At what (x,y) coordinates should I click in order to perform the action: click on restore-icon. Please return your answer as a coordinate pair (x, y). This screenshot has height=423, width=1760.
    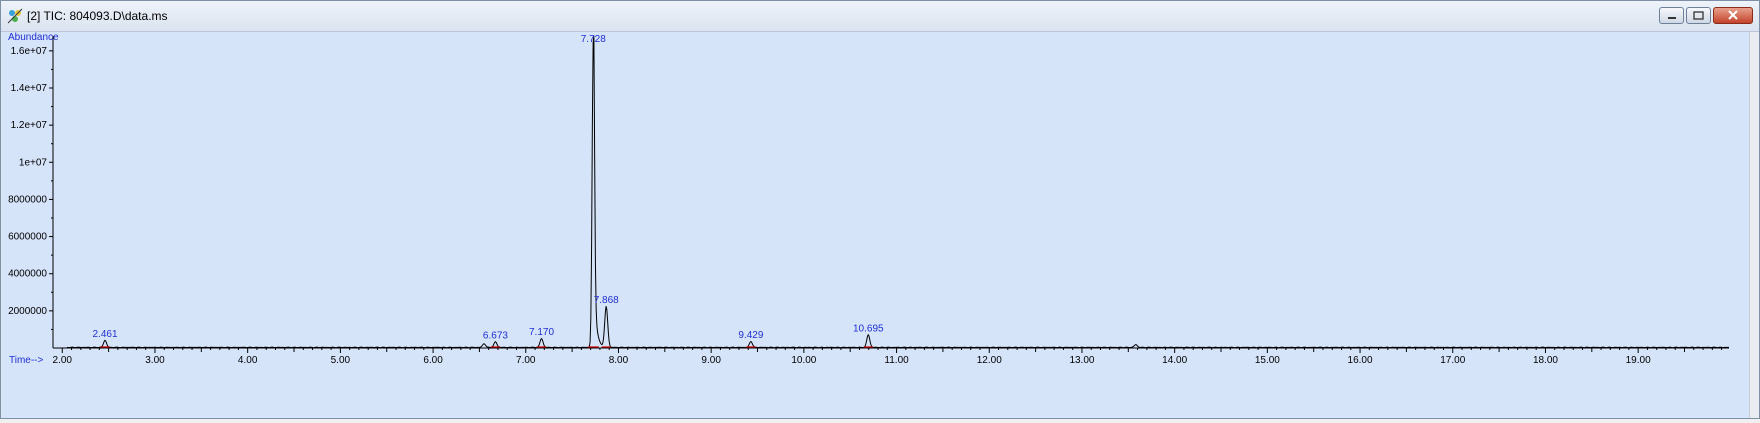
    Looking at the image, I should click on (1698, 15).